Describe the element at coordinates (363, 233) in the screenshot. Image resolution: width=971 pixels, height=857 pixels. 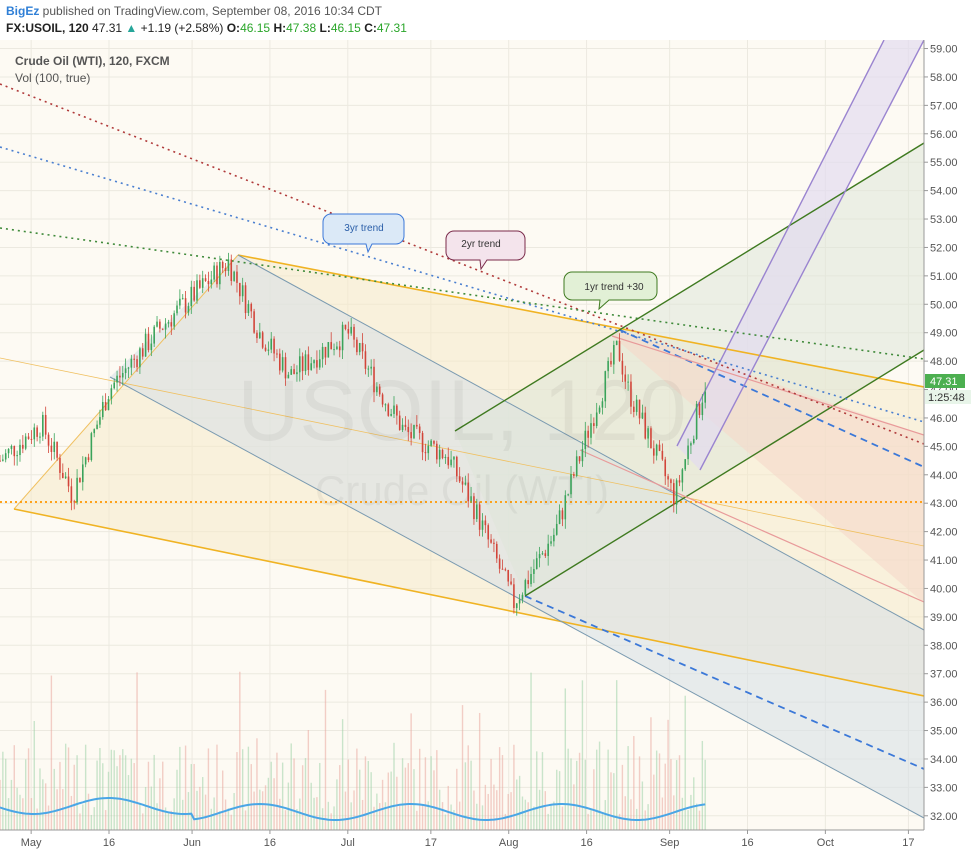
I see `annotation-3yr: 3yr trend` at that location.